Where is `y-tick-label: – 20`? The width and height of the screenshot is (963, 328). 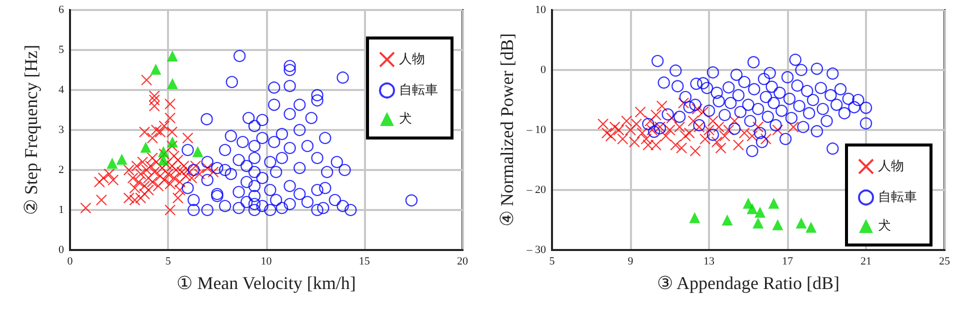
y-tick-label: – 20 is located at coordinates (535, 190).